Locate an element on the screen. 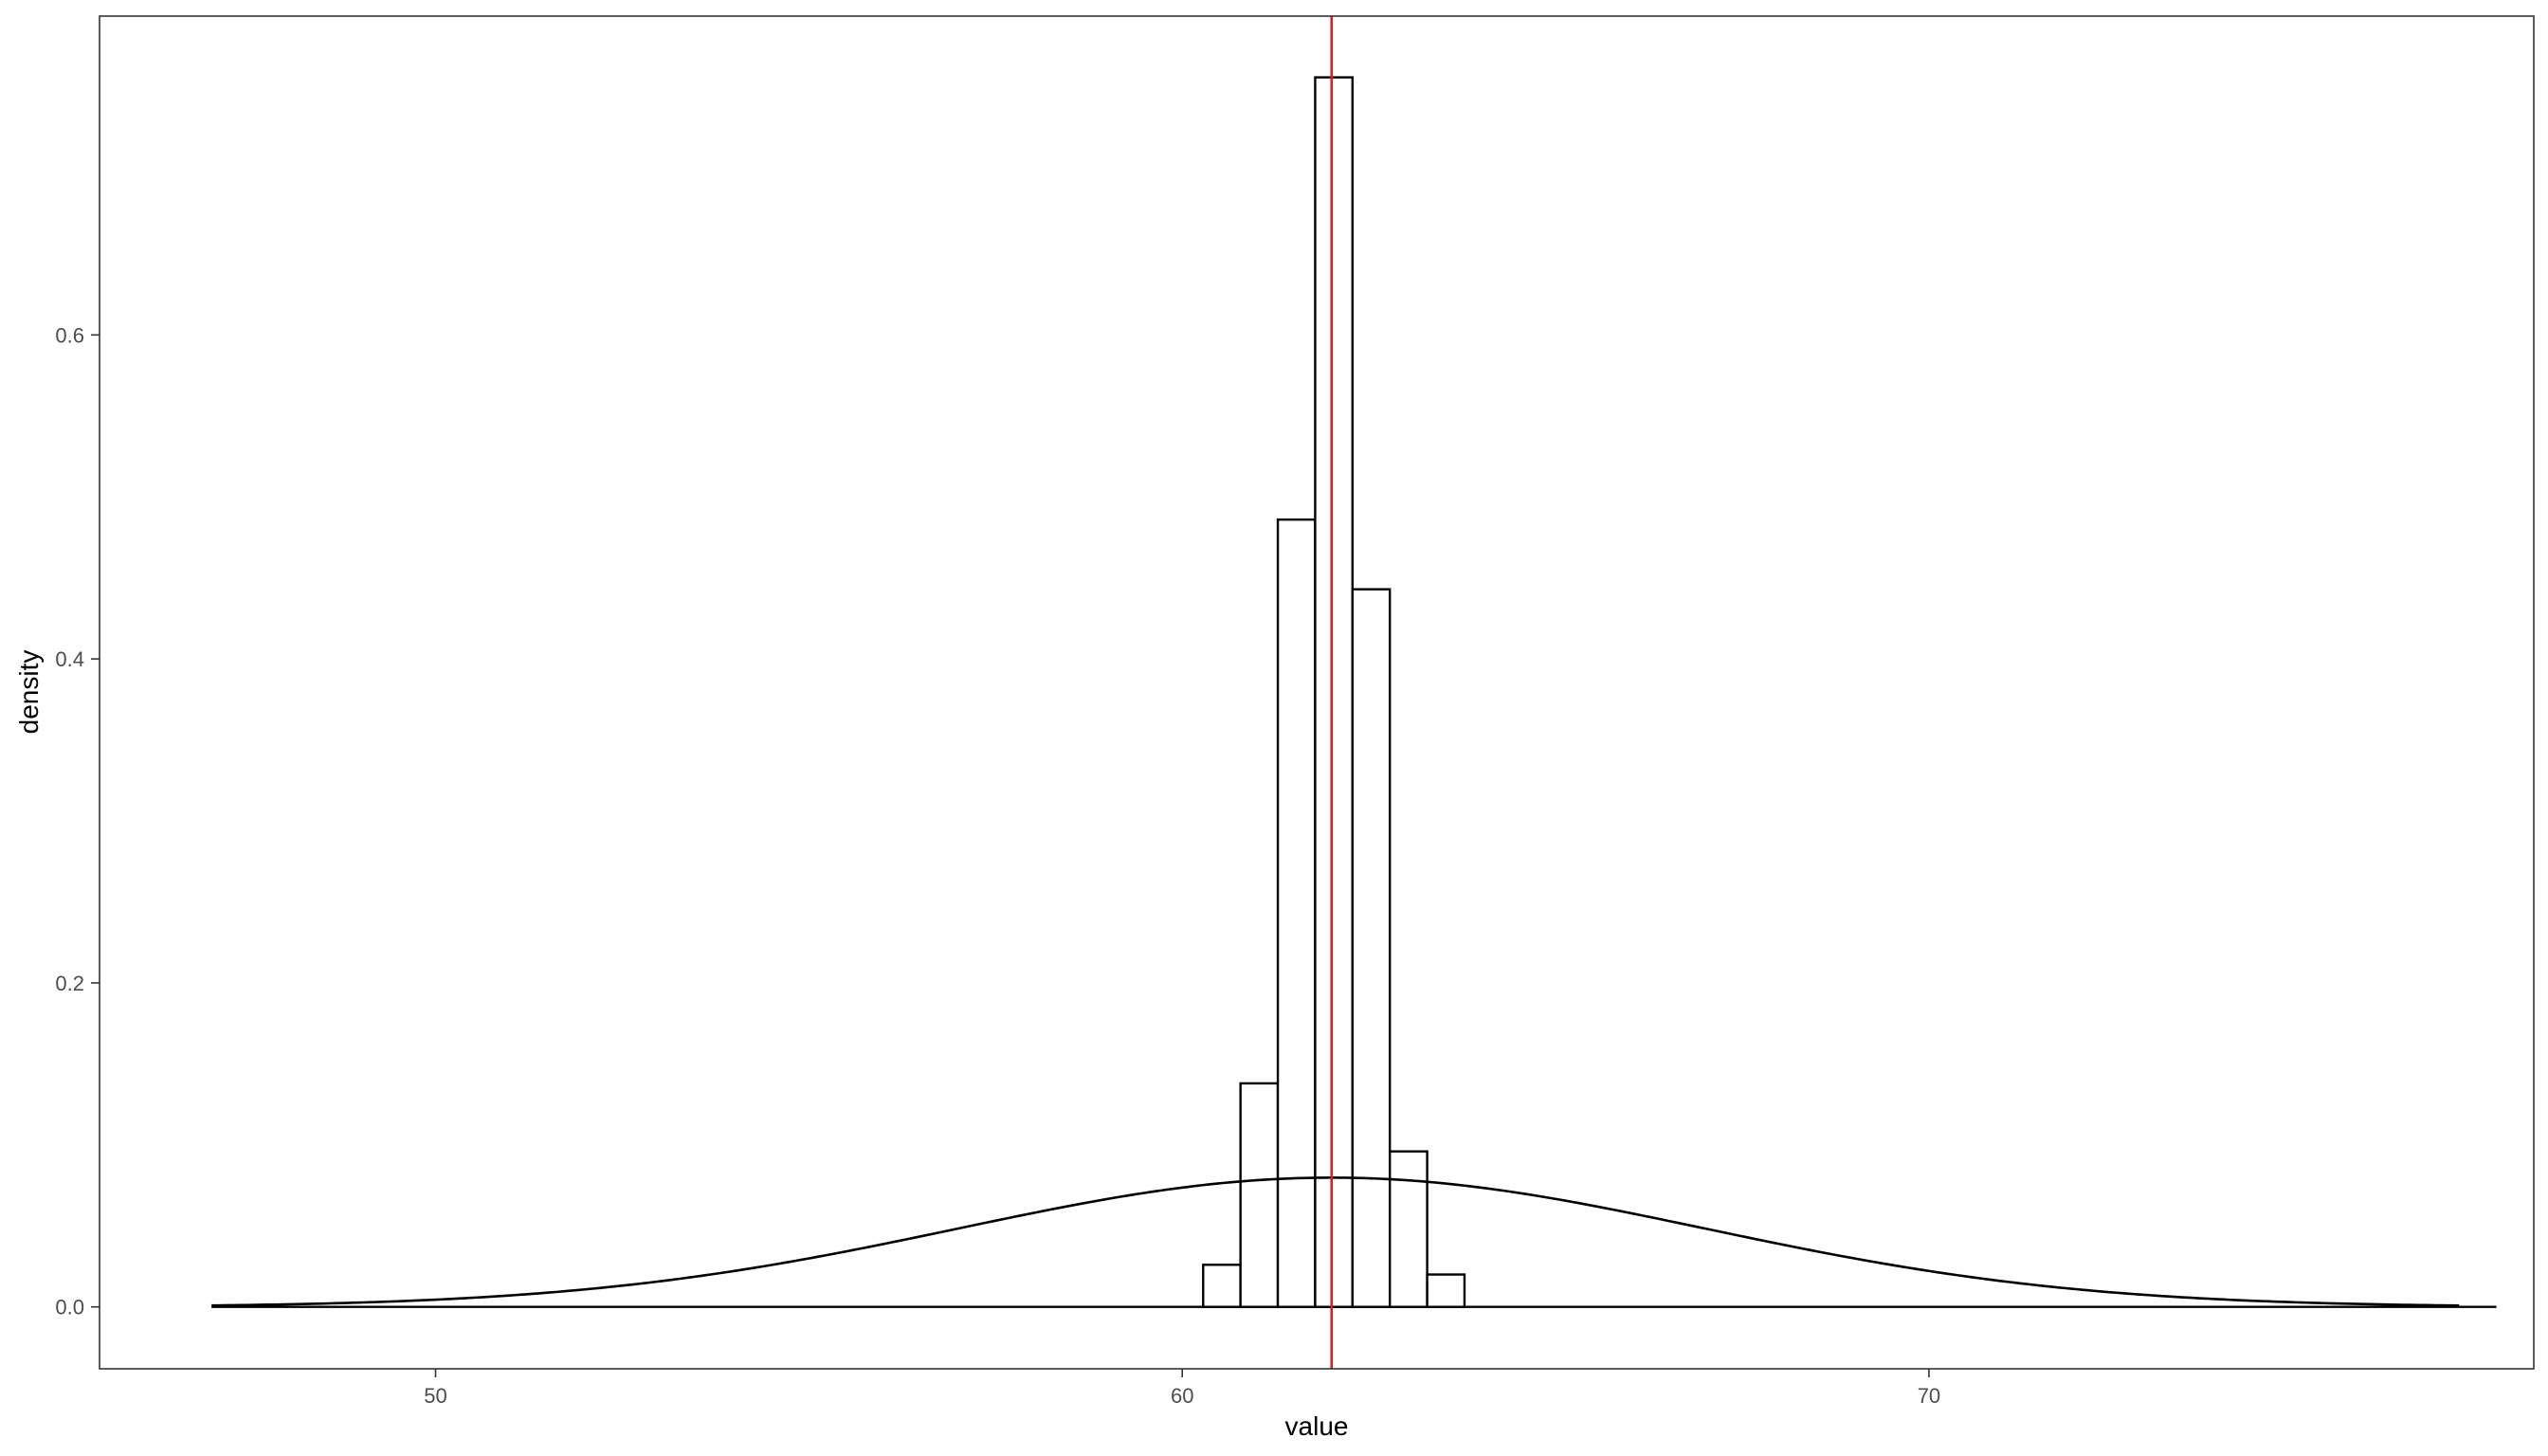 This screenshot has width=2548, height=1456. normal-density-curve is located at coordinates (1335, 1241).